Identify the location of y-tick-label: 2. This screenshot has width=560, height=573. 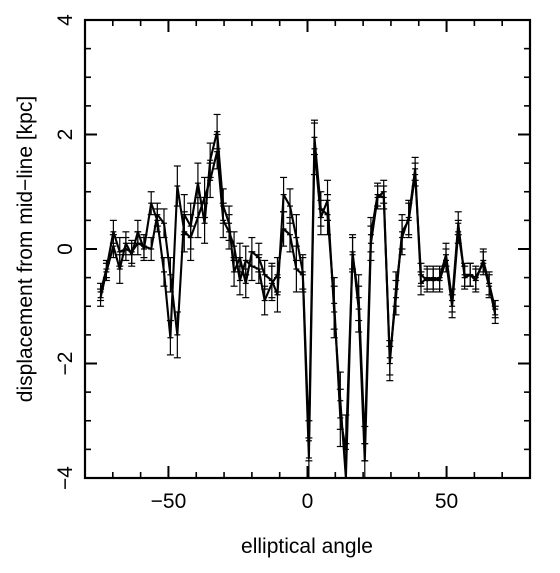
(65, 135).